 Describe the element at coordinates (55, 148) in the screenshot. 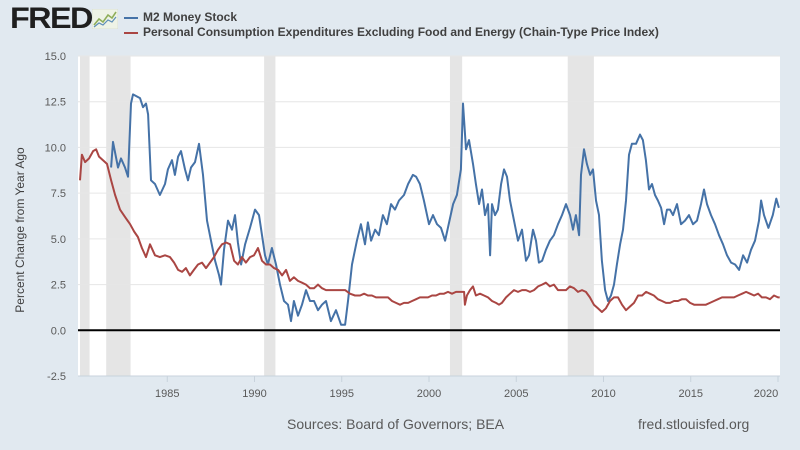

I see `y-tick-label: 10.0` at that location.